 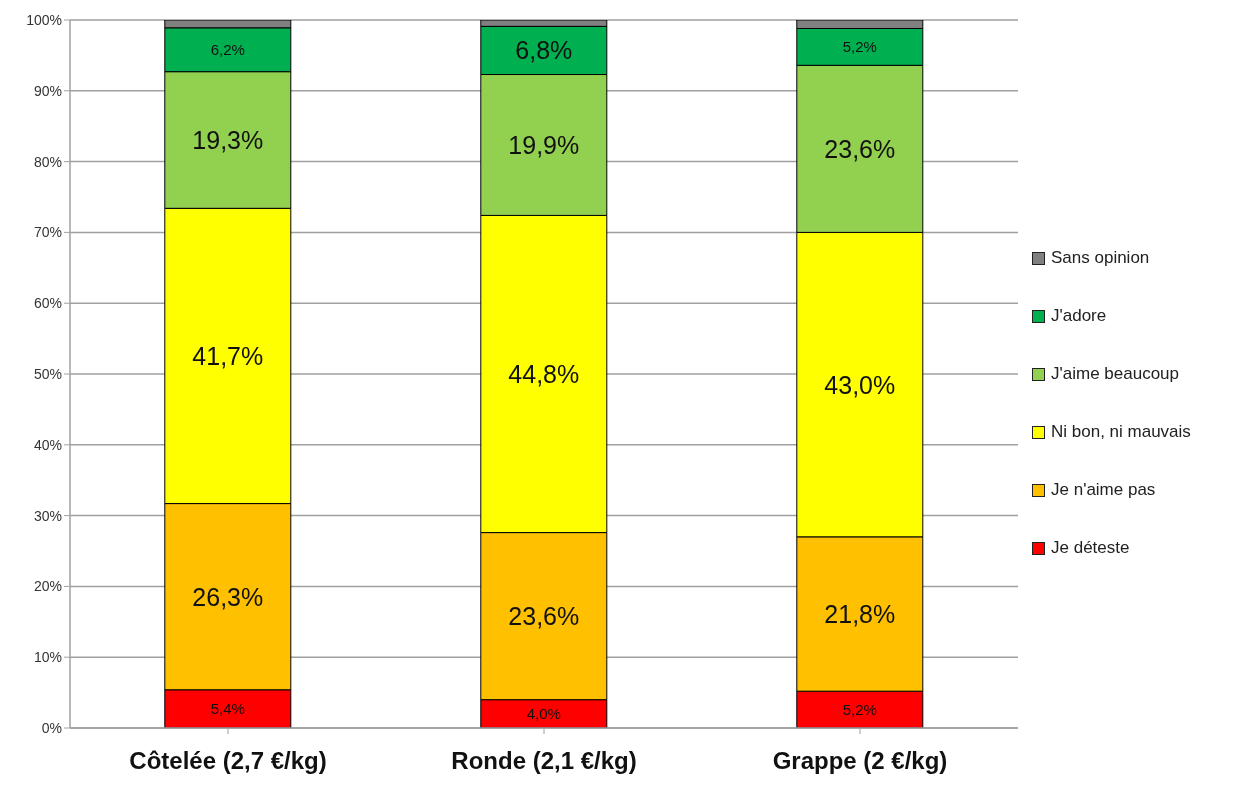 I want to click on data-label: 21,8%, so click(x=860, y=614).